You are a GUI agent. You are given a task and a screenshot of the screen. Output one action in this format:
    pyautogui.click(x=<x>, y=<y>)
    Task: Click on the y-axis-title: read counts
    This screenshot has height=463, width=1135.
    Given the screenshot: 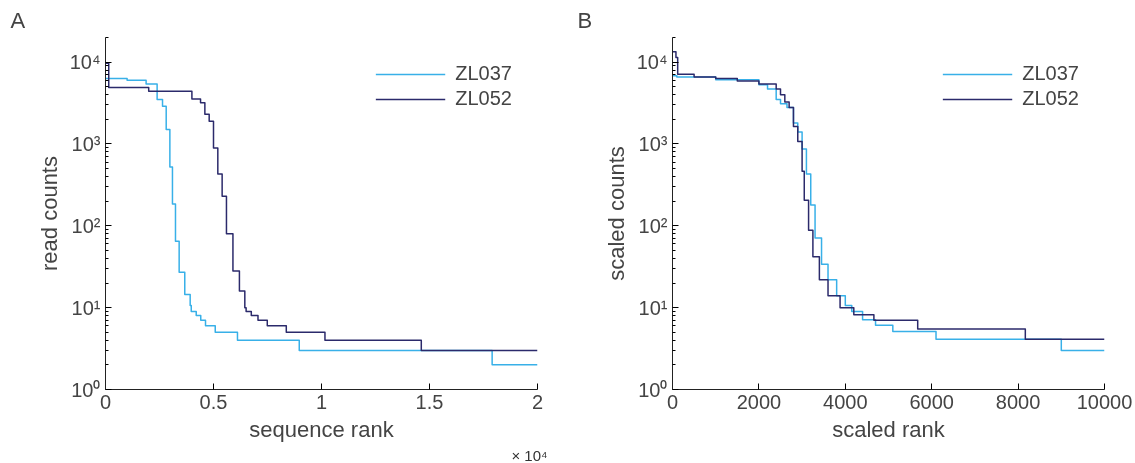 What is the action you would take?
    pyautogui.click(x=49, y=213)
    